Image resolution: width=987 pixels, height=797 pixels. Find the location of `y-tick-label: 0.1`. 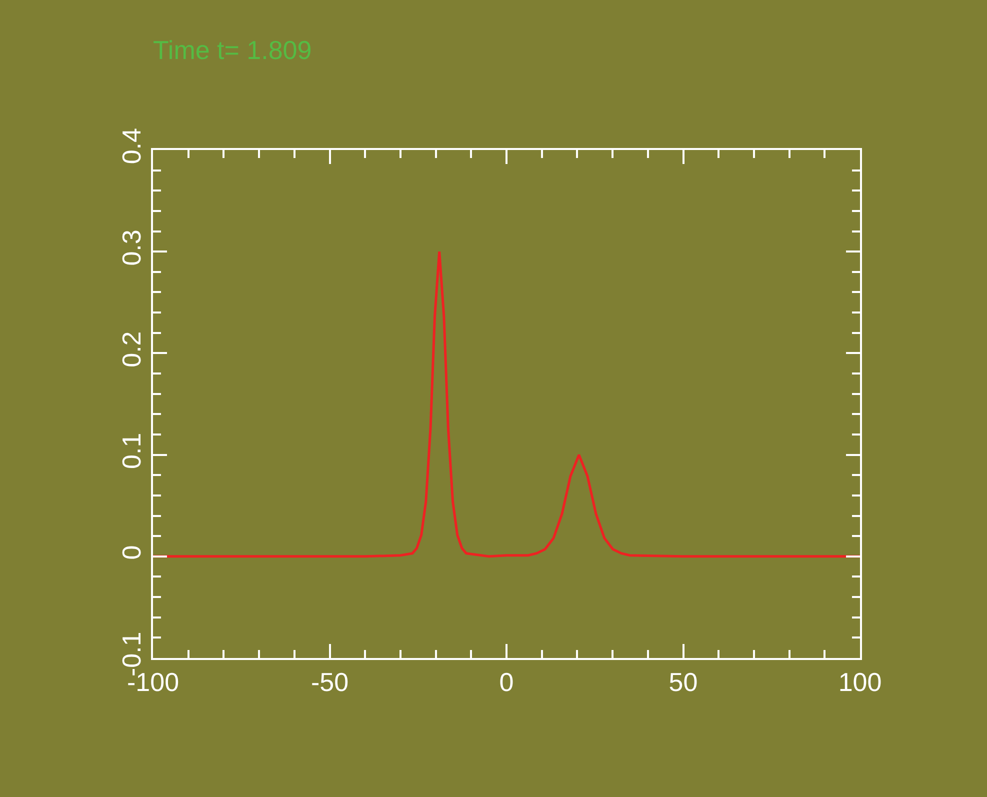

y-tick-label: 0.1 is located at coordinates (131, 450).